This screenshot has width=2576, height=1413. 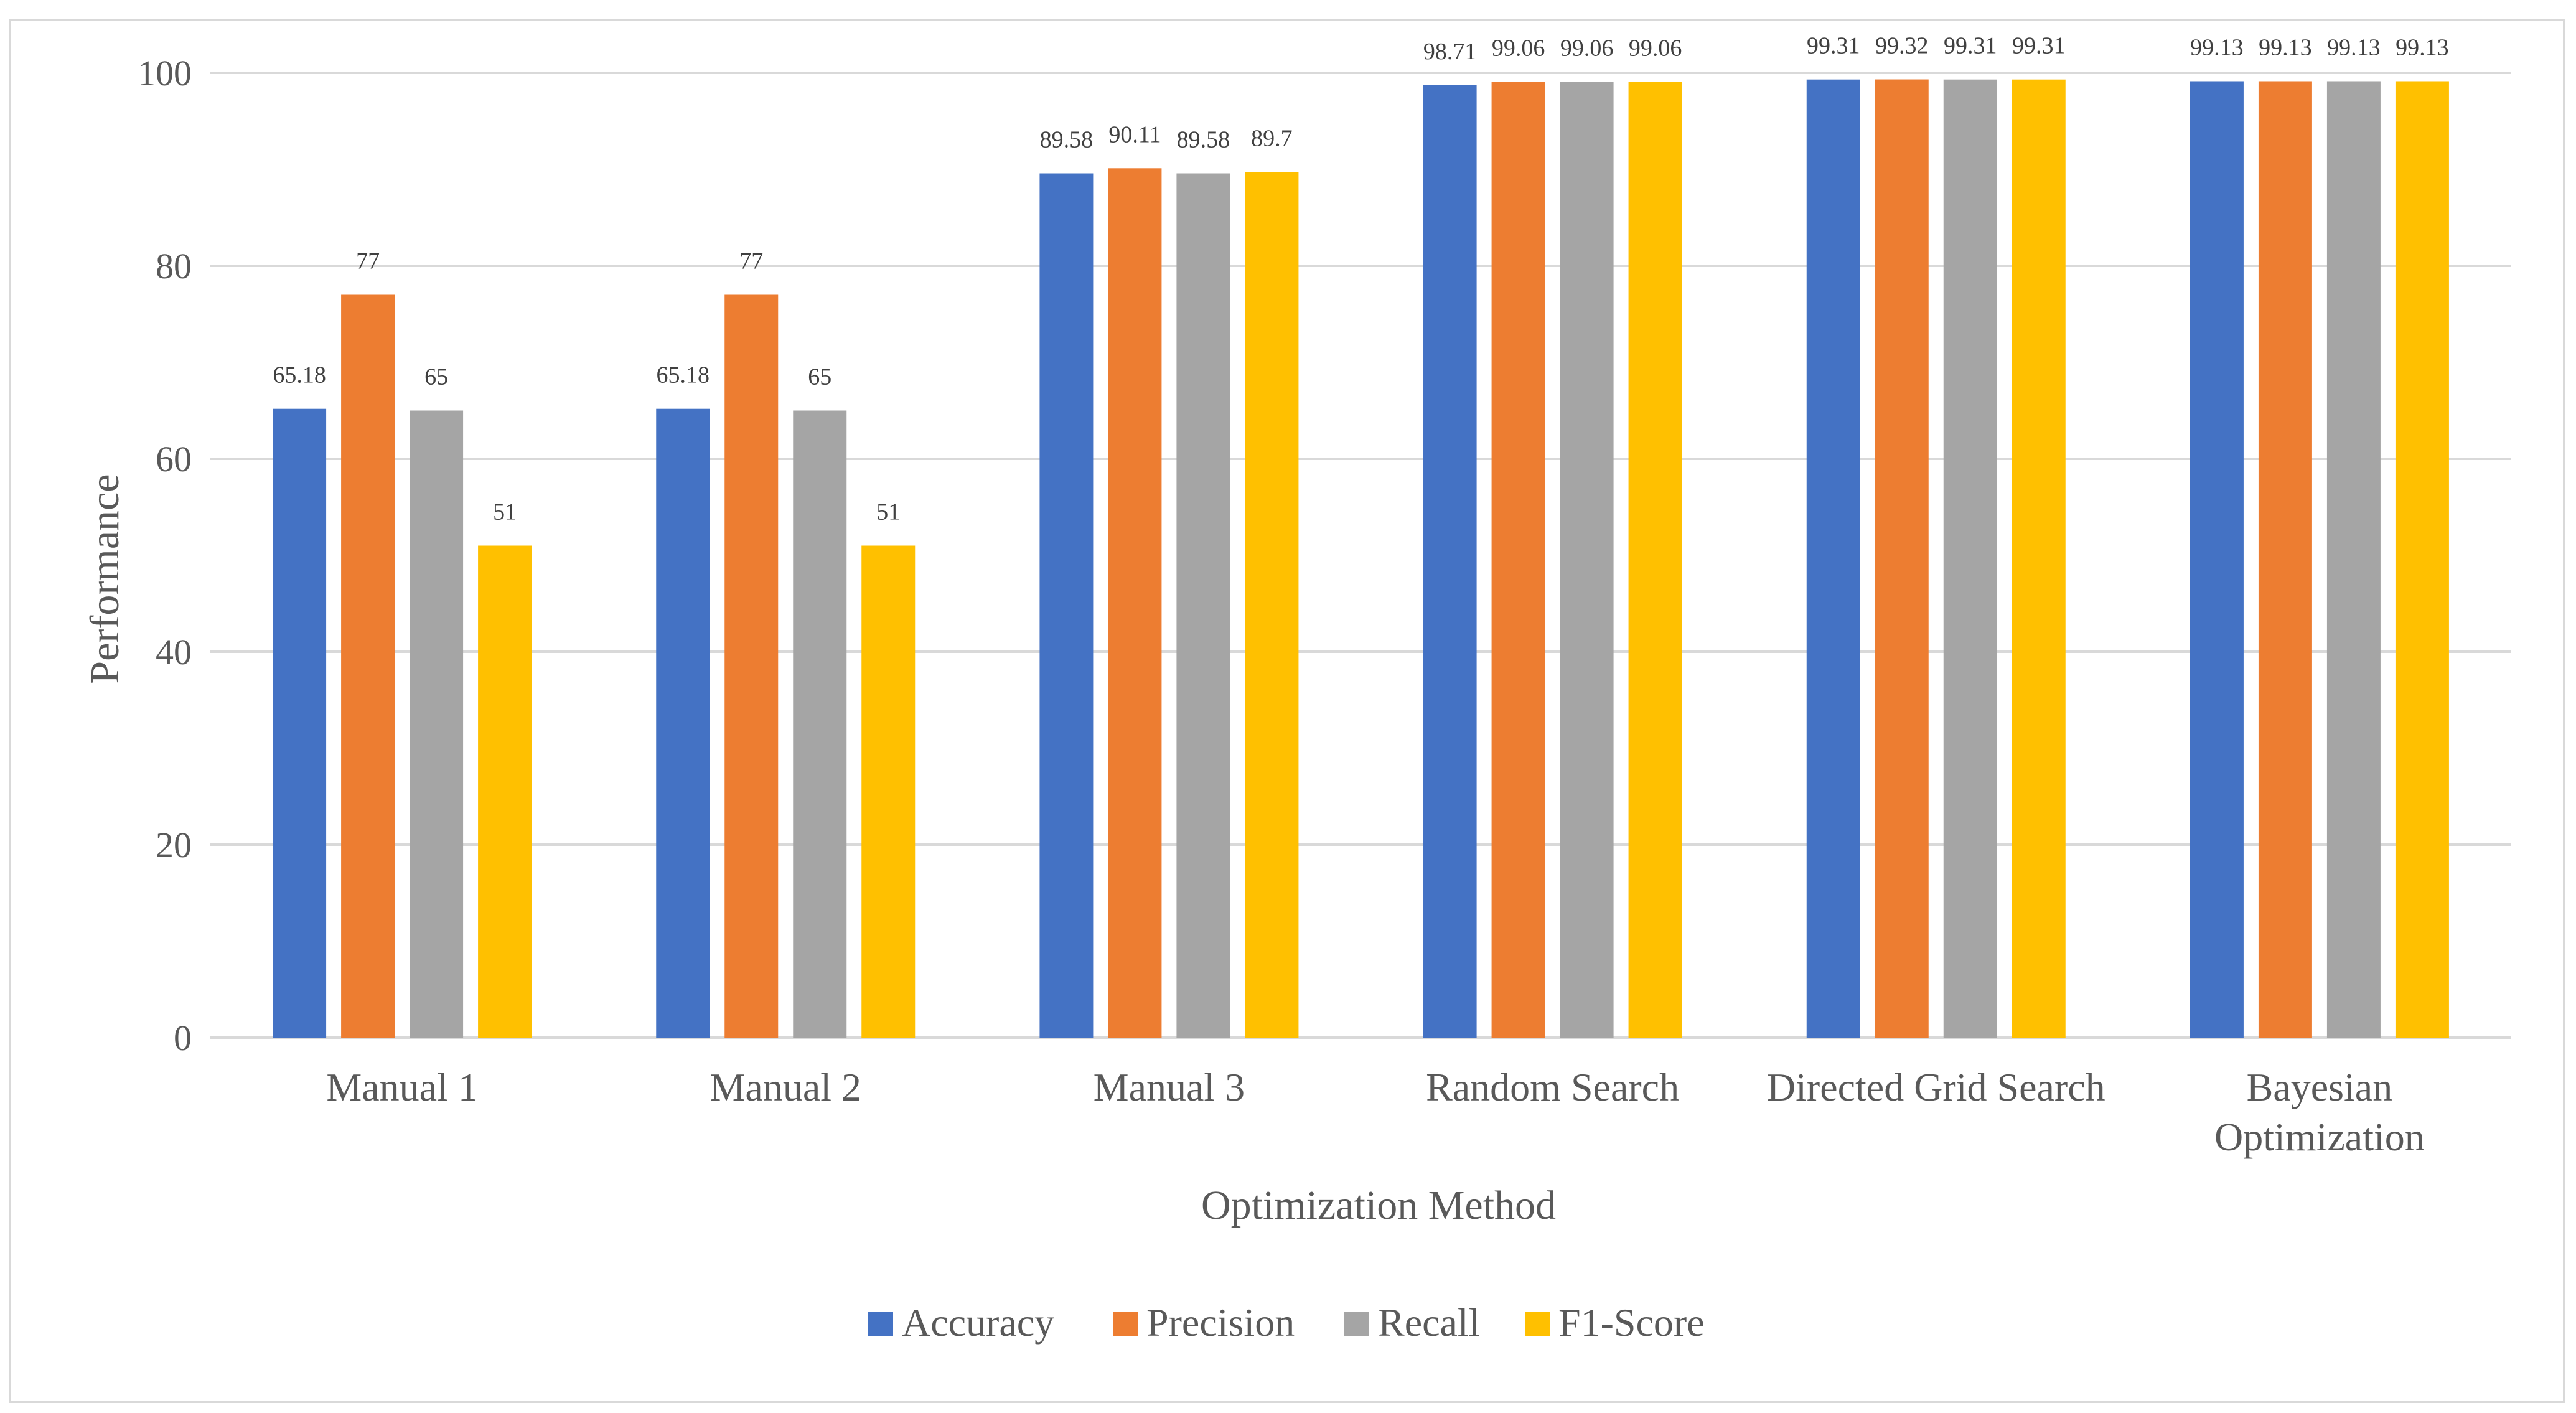 I want to click on legend-label: Precision, so click(x=1220, y=1322).